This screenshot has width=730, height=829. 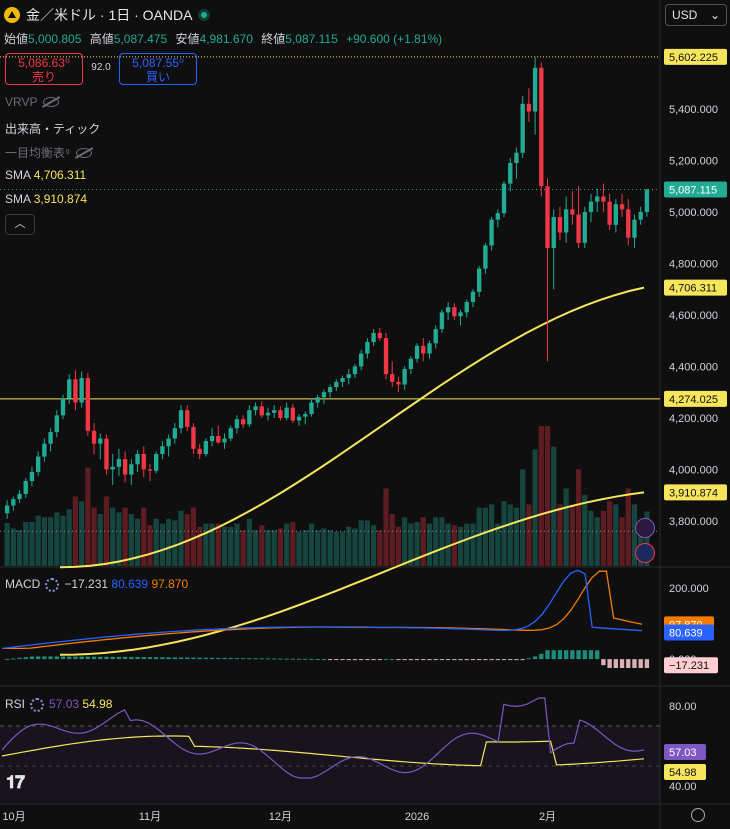 I want to click on x-axis-label: 2月, so click(x=547, y=817).